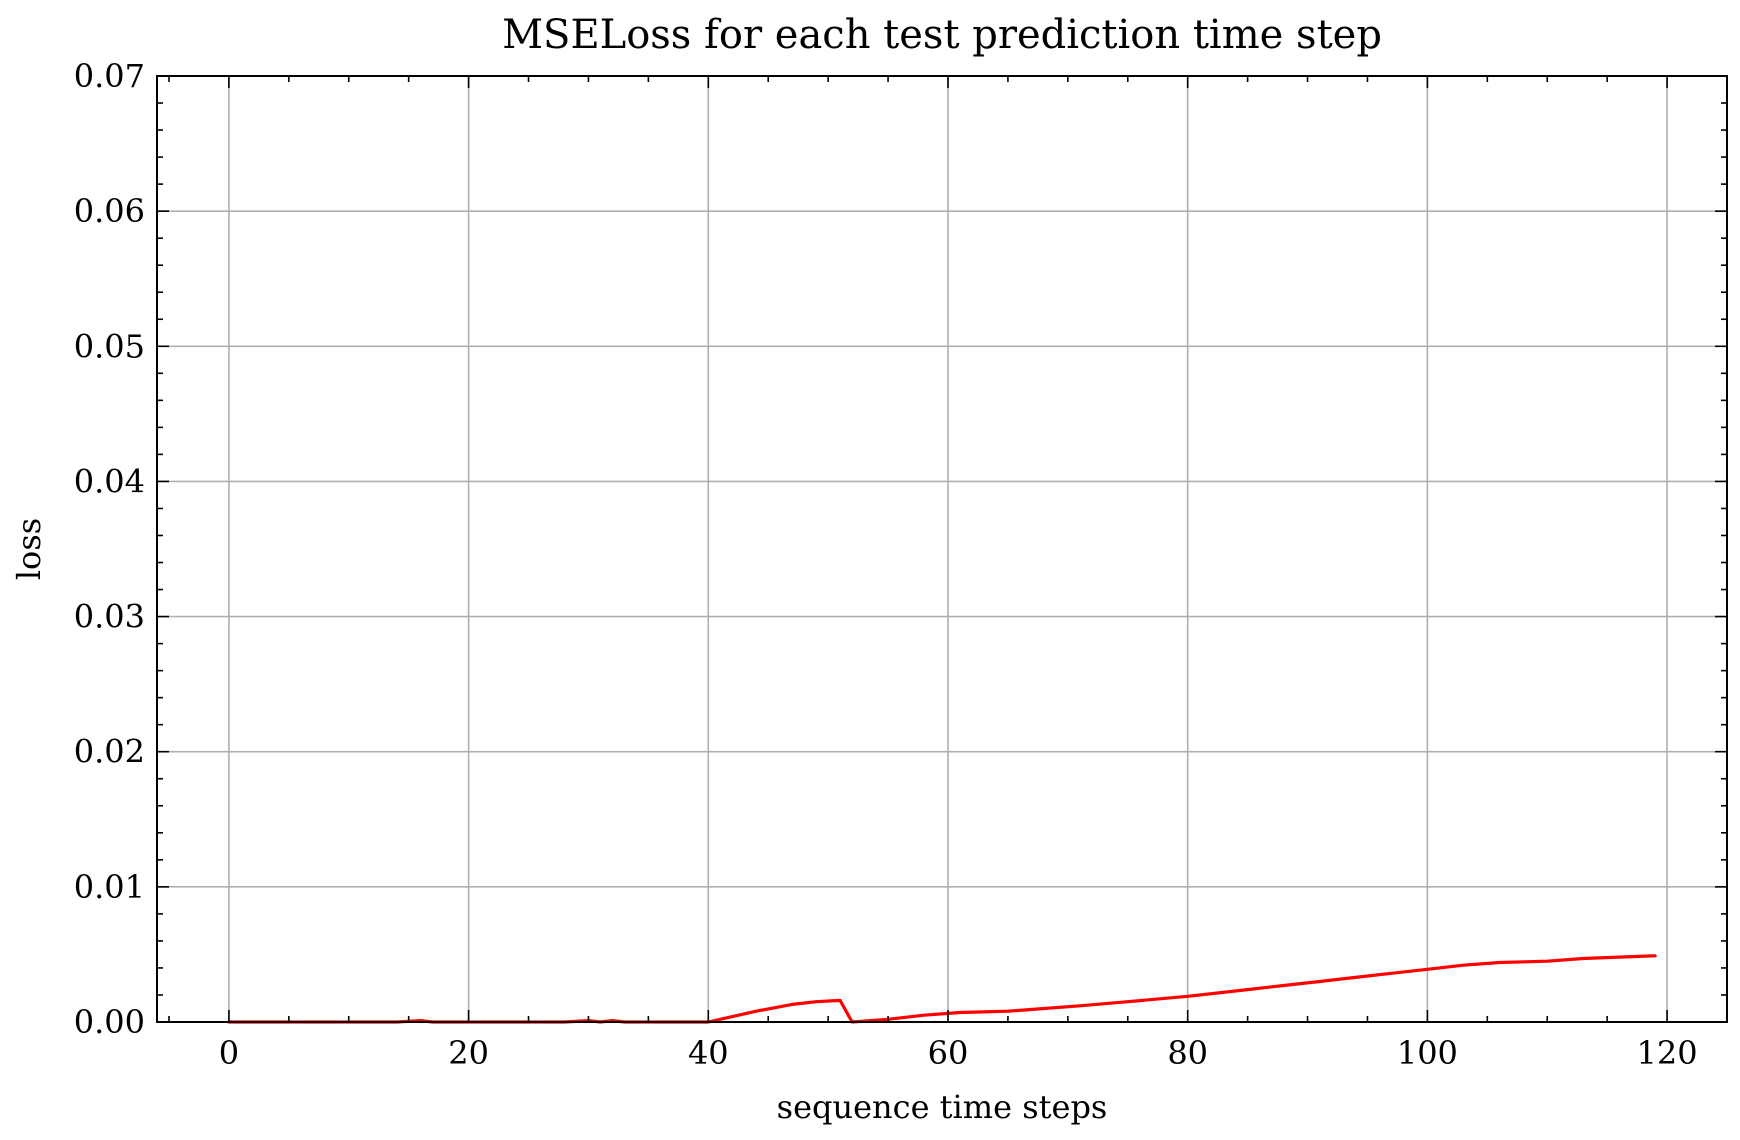  I want to click on y-tick-label: 0.02, so click(109, 752).